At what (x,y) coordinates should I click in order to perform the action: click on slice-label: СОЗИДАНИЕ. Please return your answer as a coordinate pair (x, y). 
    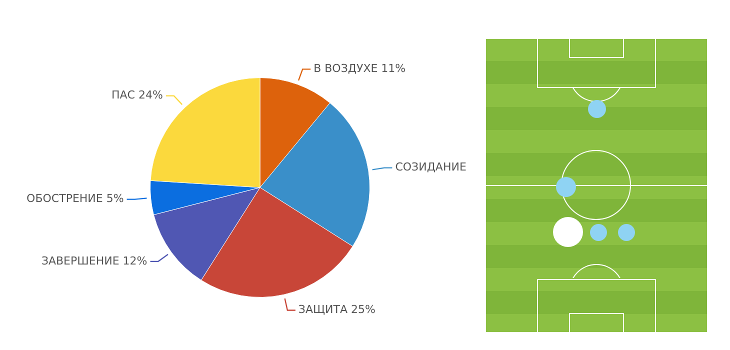
    Looking at the image, I should click on (430, 167).